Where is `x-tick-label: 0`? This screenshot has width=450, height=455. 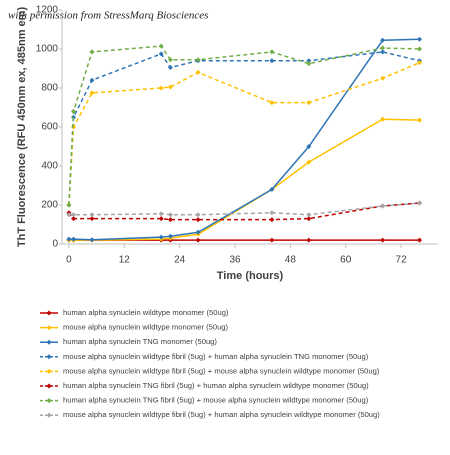 x-tick-label: 0 is located at coordinates (69, 260).